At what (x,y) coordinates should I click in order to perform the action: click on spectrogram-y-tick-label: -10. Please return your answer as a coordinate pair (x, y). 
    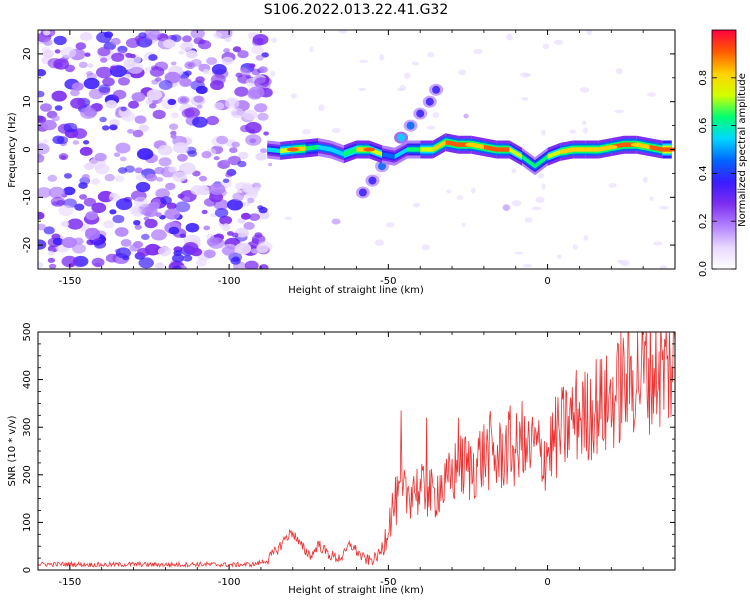
    Looking at the image, I should click on (27, 197).